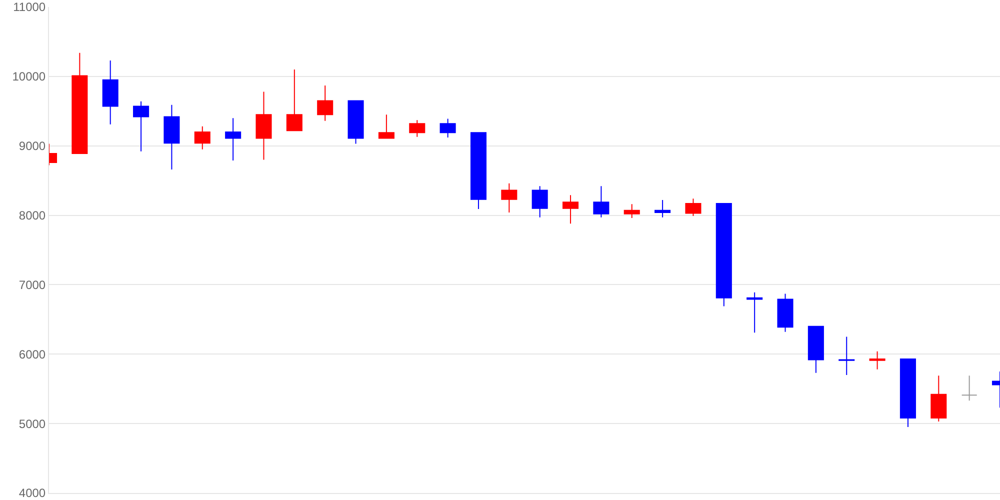 The height and width of the screenshot is (500, 1000). Describe the element at coordinates (29, 77) in the screenshot. I see `y-tick-label: 10000` at that location.